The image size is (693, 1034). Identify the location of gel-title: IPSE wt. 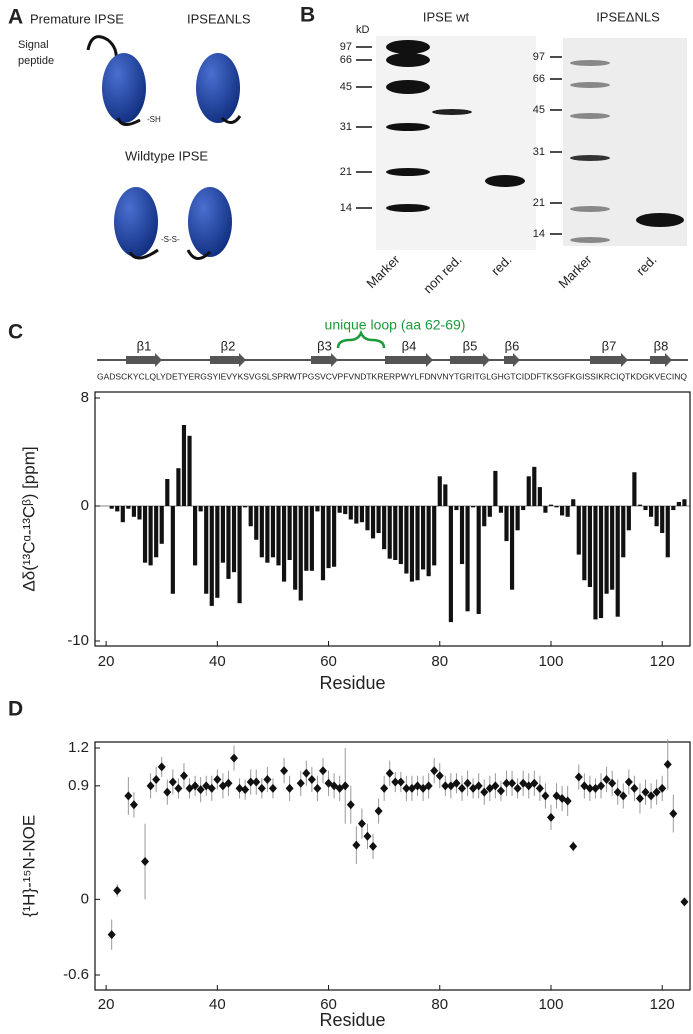
(446, 16).